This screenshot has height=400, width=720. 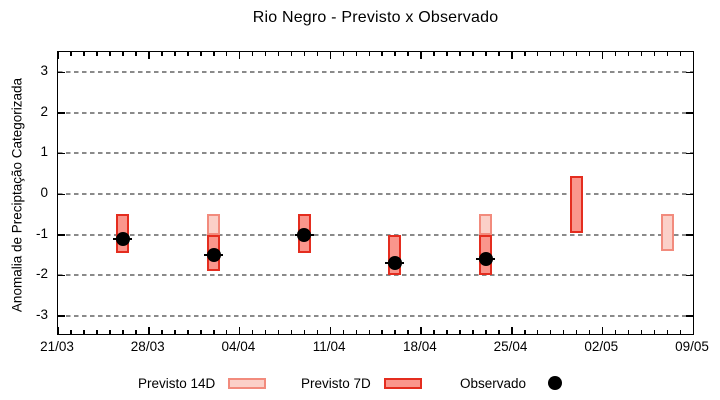 What do you see at coordinates (576, 204) in the screenshot?
I see `previsto-7d-box` at bounding box center [576, 204].